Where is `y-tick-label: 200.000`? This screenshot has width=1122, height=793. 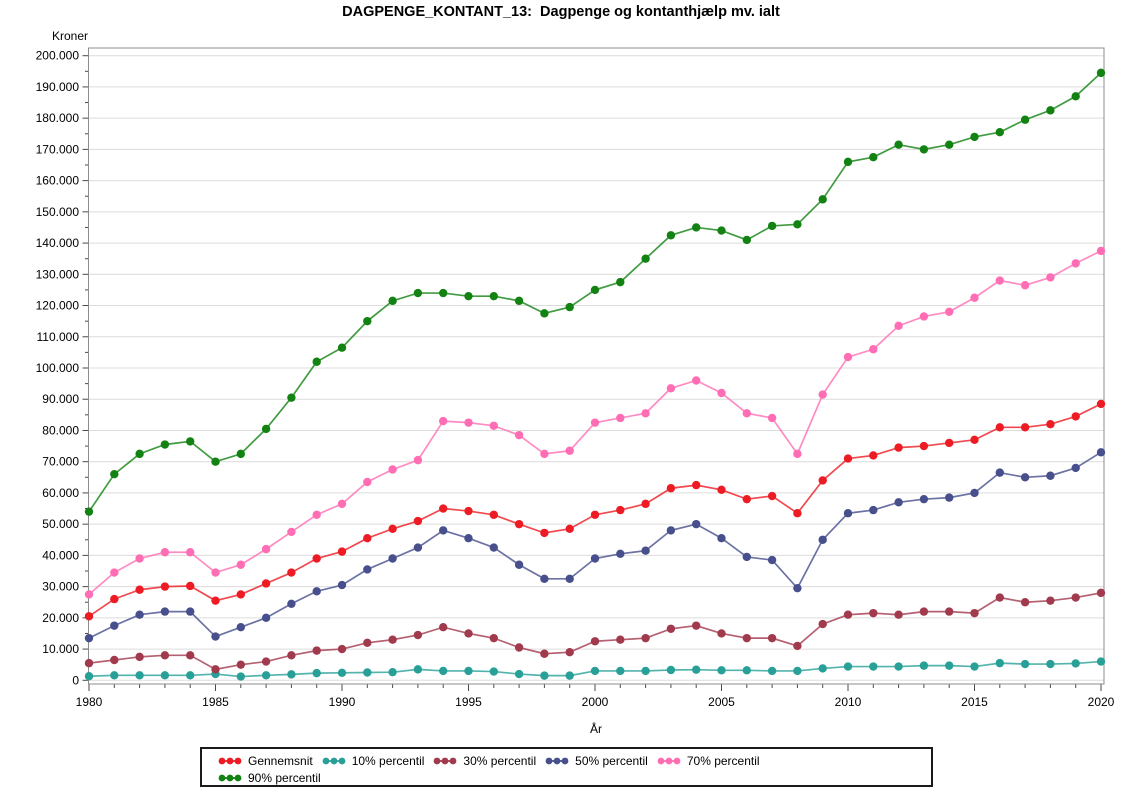
y-tick-label: 200.000 is located at coordinates (58, 56).